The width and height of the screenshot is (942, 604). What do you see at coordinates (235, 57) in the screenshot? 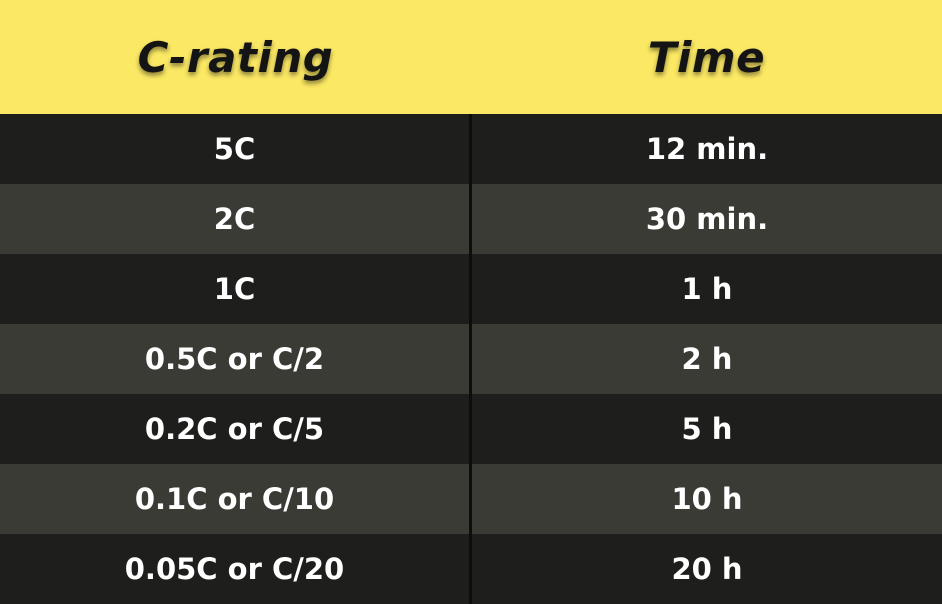
I see `header-c-rating: C-rating` at bounding box center [235, 57].